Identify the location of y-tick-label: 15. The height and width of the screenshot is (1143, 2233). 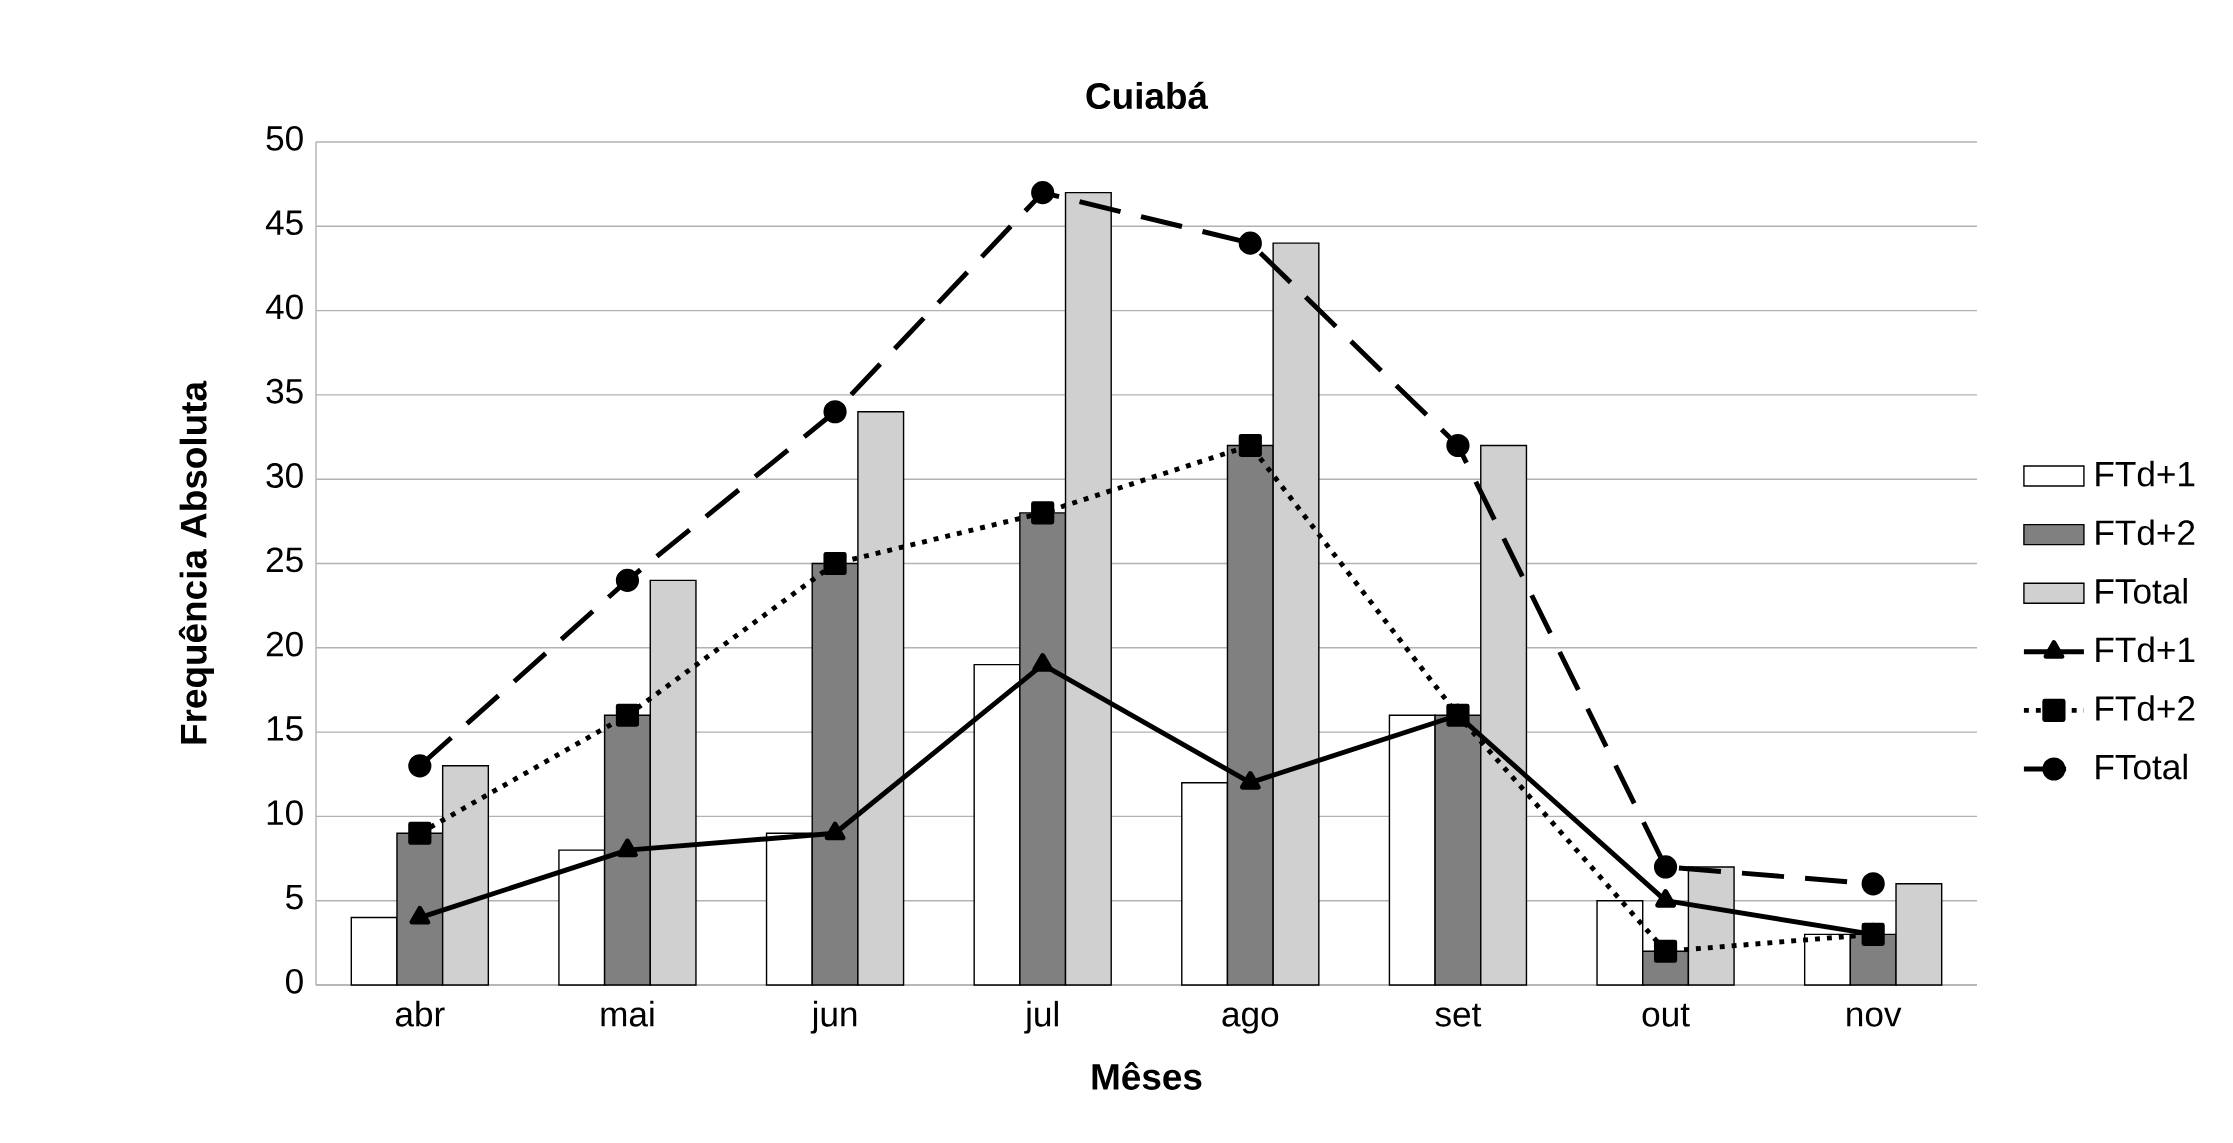
(285, 728).